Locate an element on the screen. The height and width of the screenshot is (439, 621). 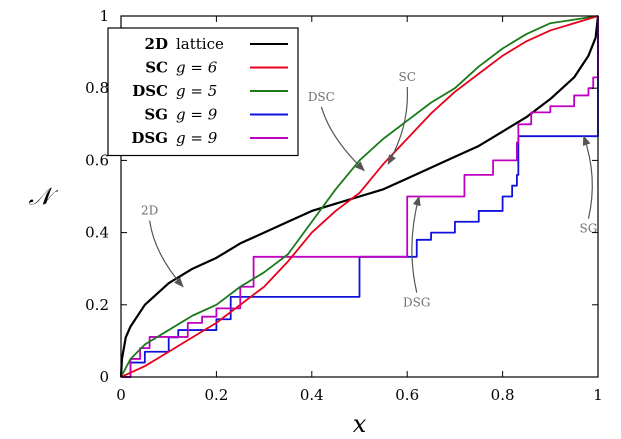
x-tick-label: 0 is located at coordinates (121, 395).